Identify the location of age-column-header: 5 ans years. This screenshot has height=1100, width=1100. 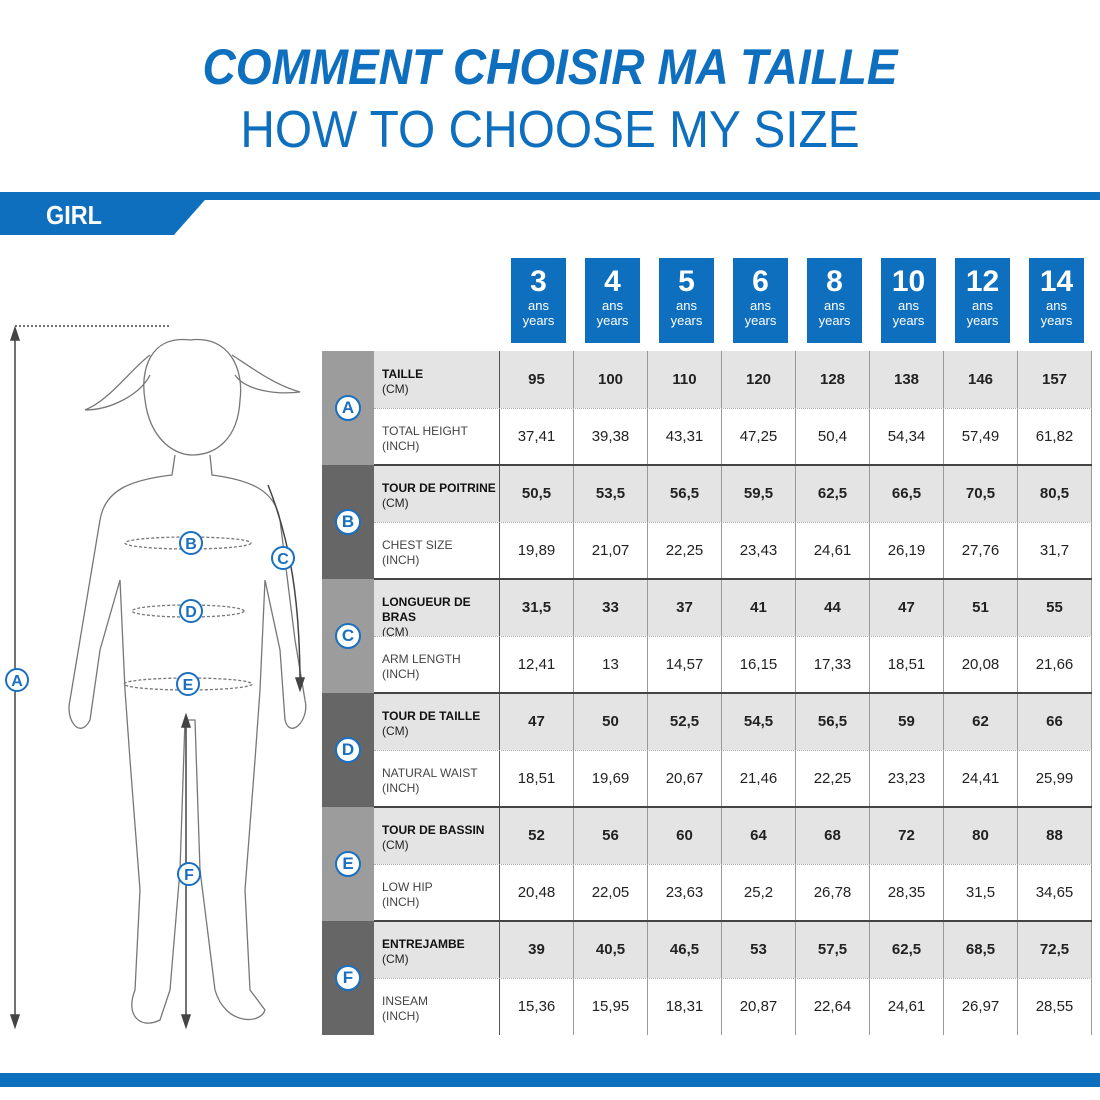
(686, 300).